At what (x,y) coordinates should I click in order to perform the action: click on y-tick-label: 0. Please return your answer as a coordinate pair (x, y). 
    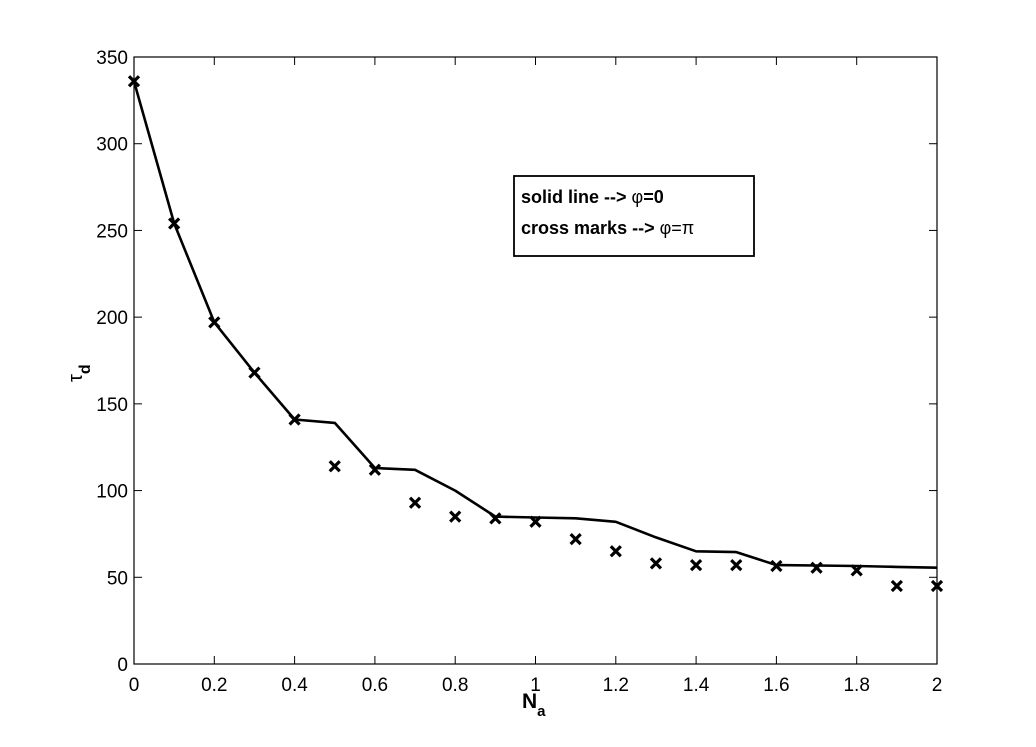
    Looking at the image, I should click on (122, 665).